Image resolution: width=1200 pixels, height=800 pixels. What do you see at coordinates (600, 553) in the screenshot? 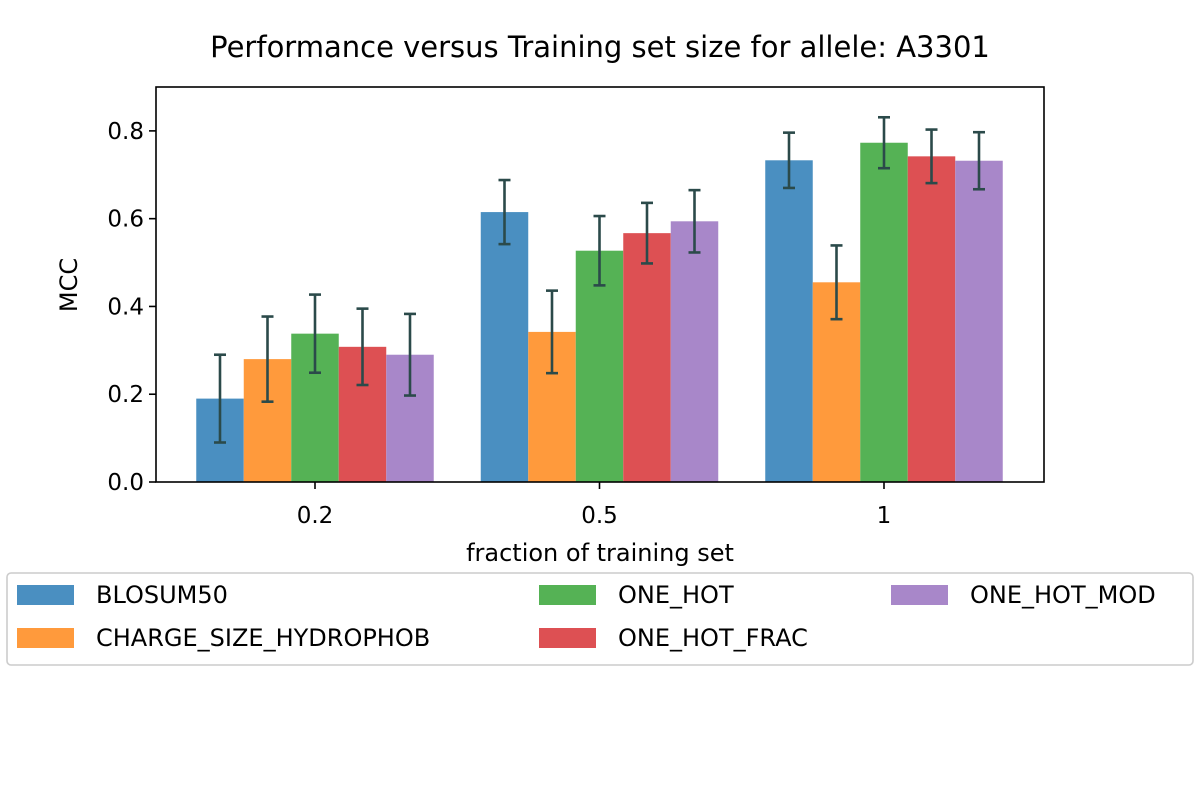
I see `x-axis-label: fraction of training set` at bounding box center [600, 553].